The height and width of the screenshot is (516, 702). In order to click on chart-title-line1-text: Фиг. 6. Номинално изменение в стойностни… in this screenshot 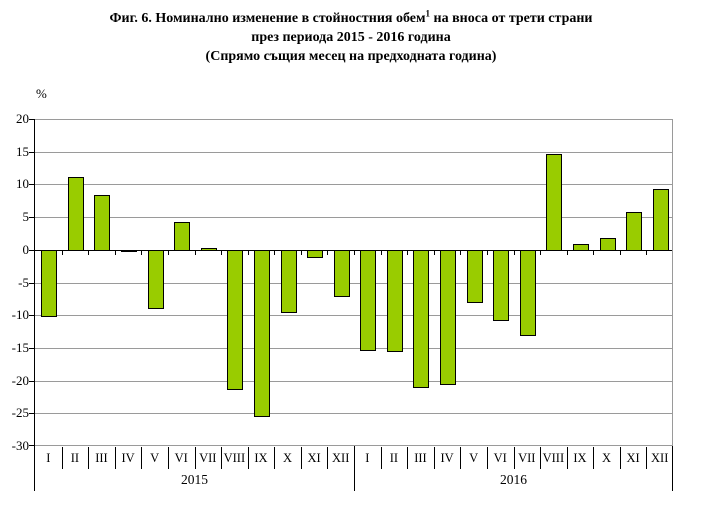, I will do `click(267, 18)`.